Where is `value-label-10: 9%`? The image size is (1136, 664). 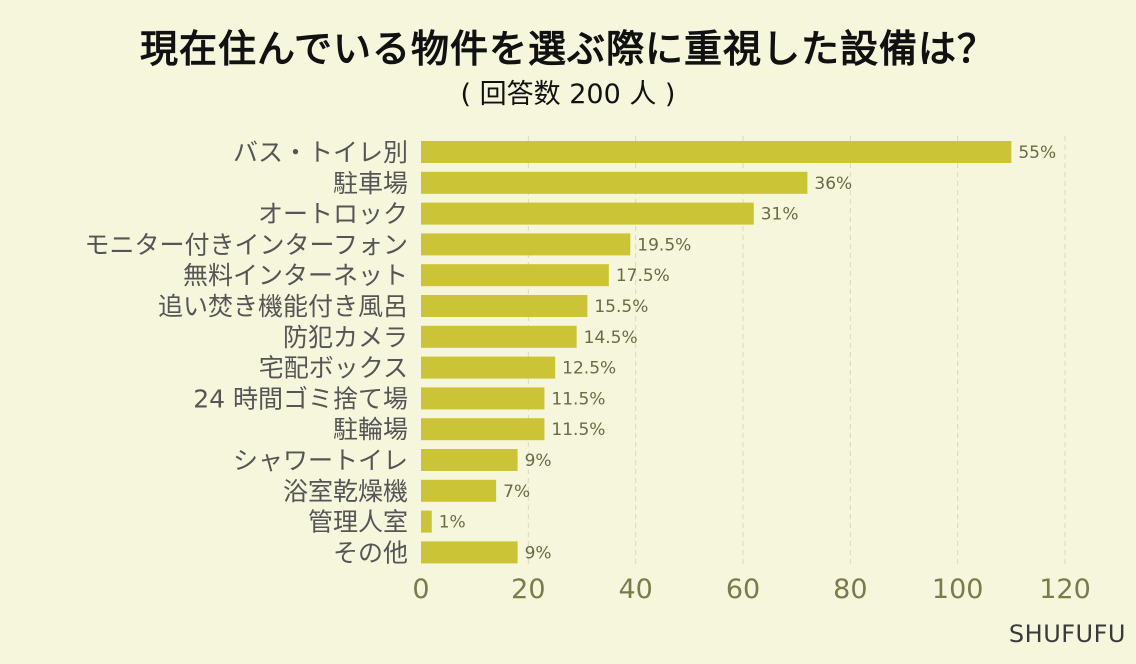
value-label-10: 9% is located at coordinates (538, 461).